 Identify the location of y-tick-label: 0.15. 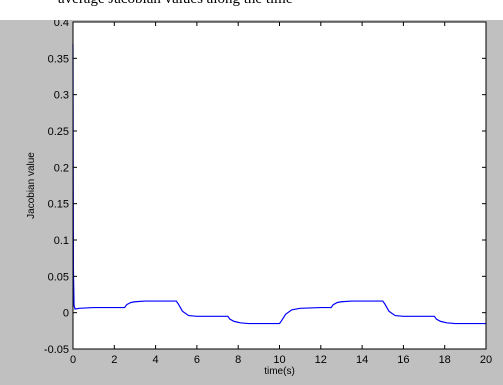
(58, 205).